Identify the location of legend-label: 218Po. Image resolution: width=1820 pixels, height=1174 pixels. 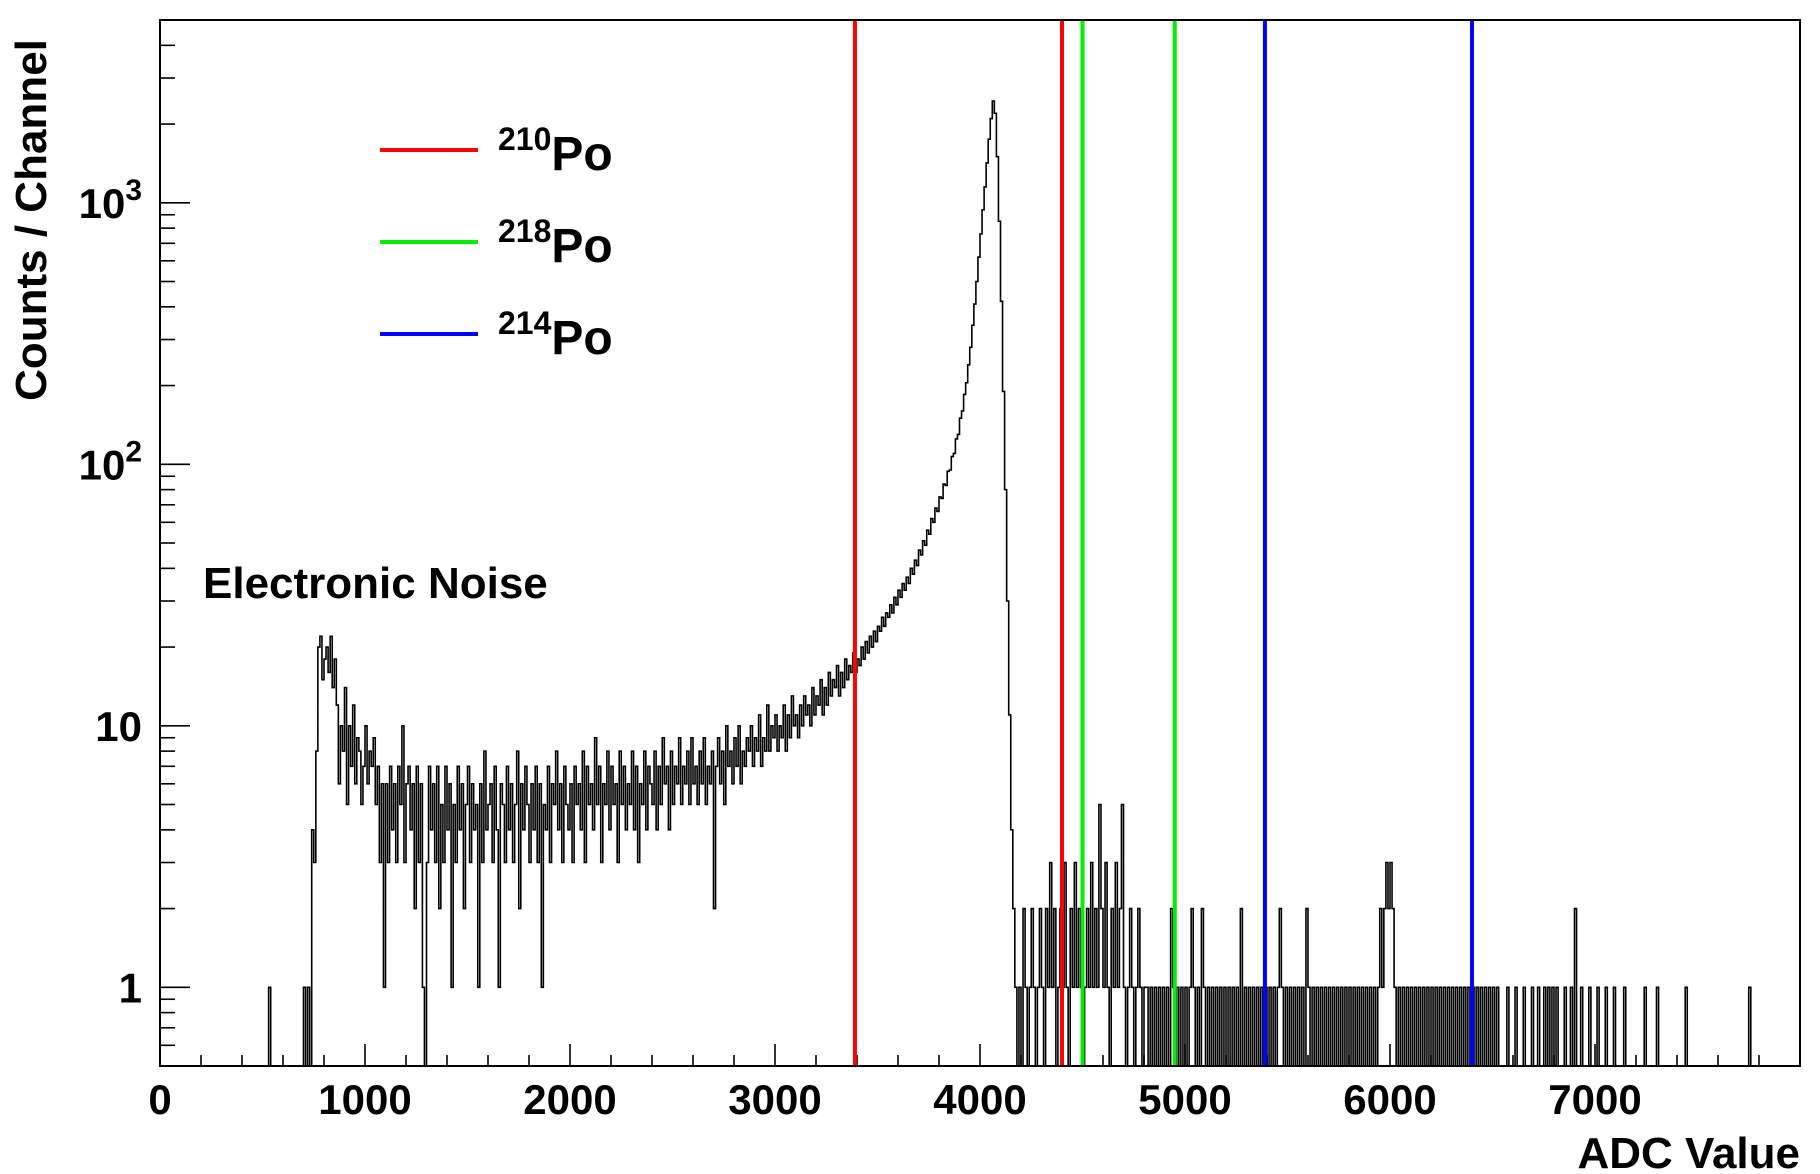
(555, 243).